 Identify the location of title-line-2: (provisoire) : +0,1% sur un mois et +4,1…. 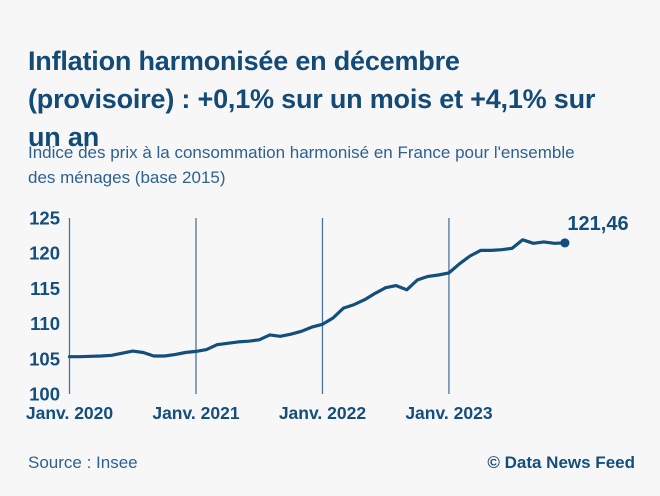
(312, 99).